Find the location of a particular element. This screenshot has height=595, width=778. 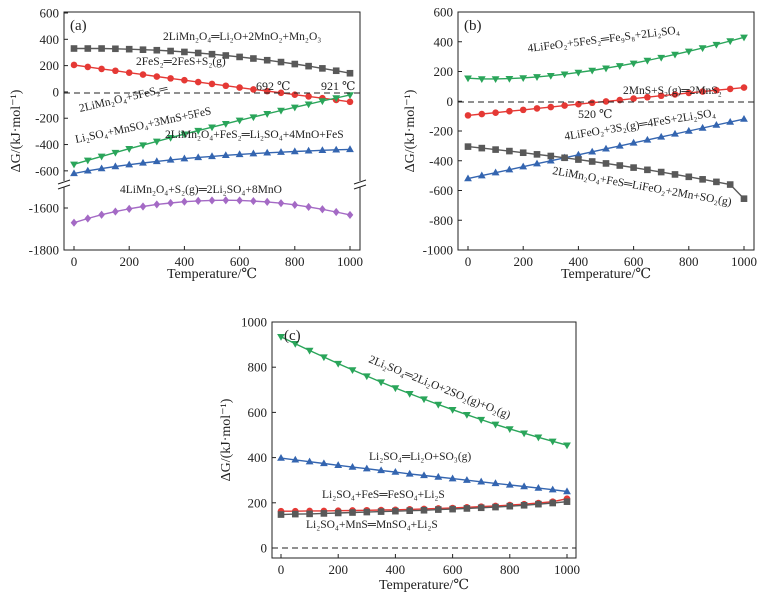

x-tick-label-b: 200 is located at coordinates (523, 261).